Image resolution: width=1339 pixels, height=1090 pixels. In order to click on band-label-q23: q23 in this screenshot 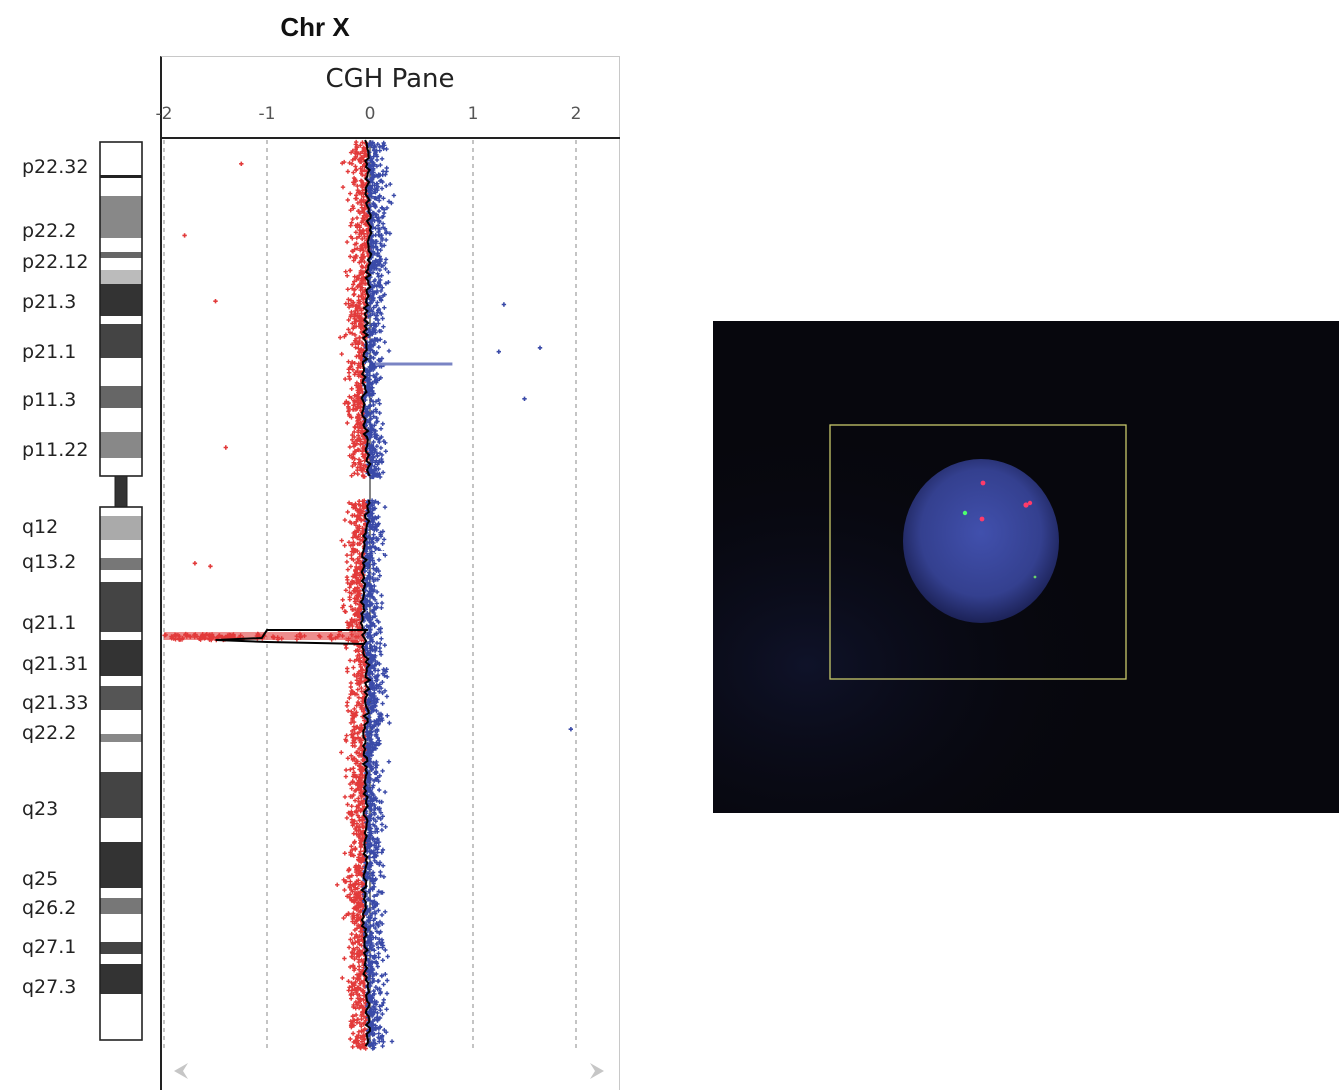, I will do `click(40, 809)`.